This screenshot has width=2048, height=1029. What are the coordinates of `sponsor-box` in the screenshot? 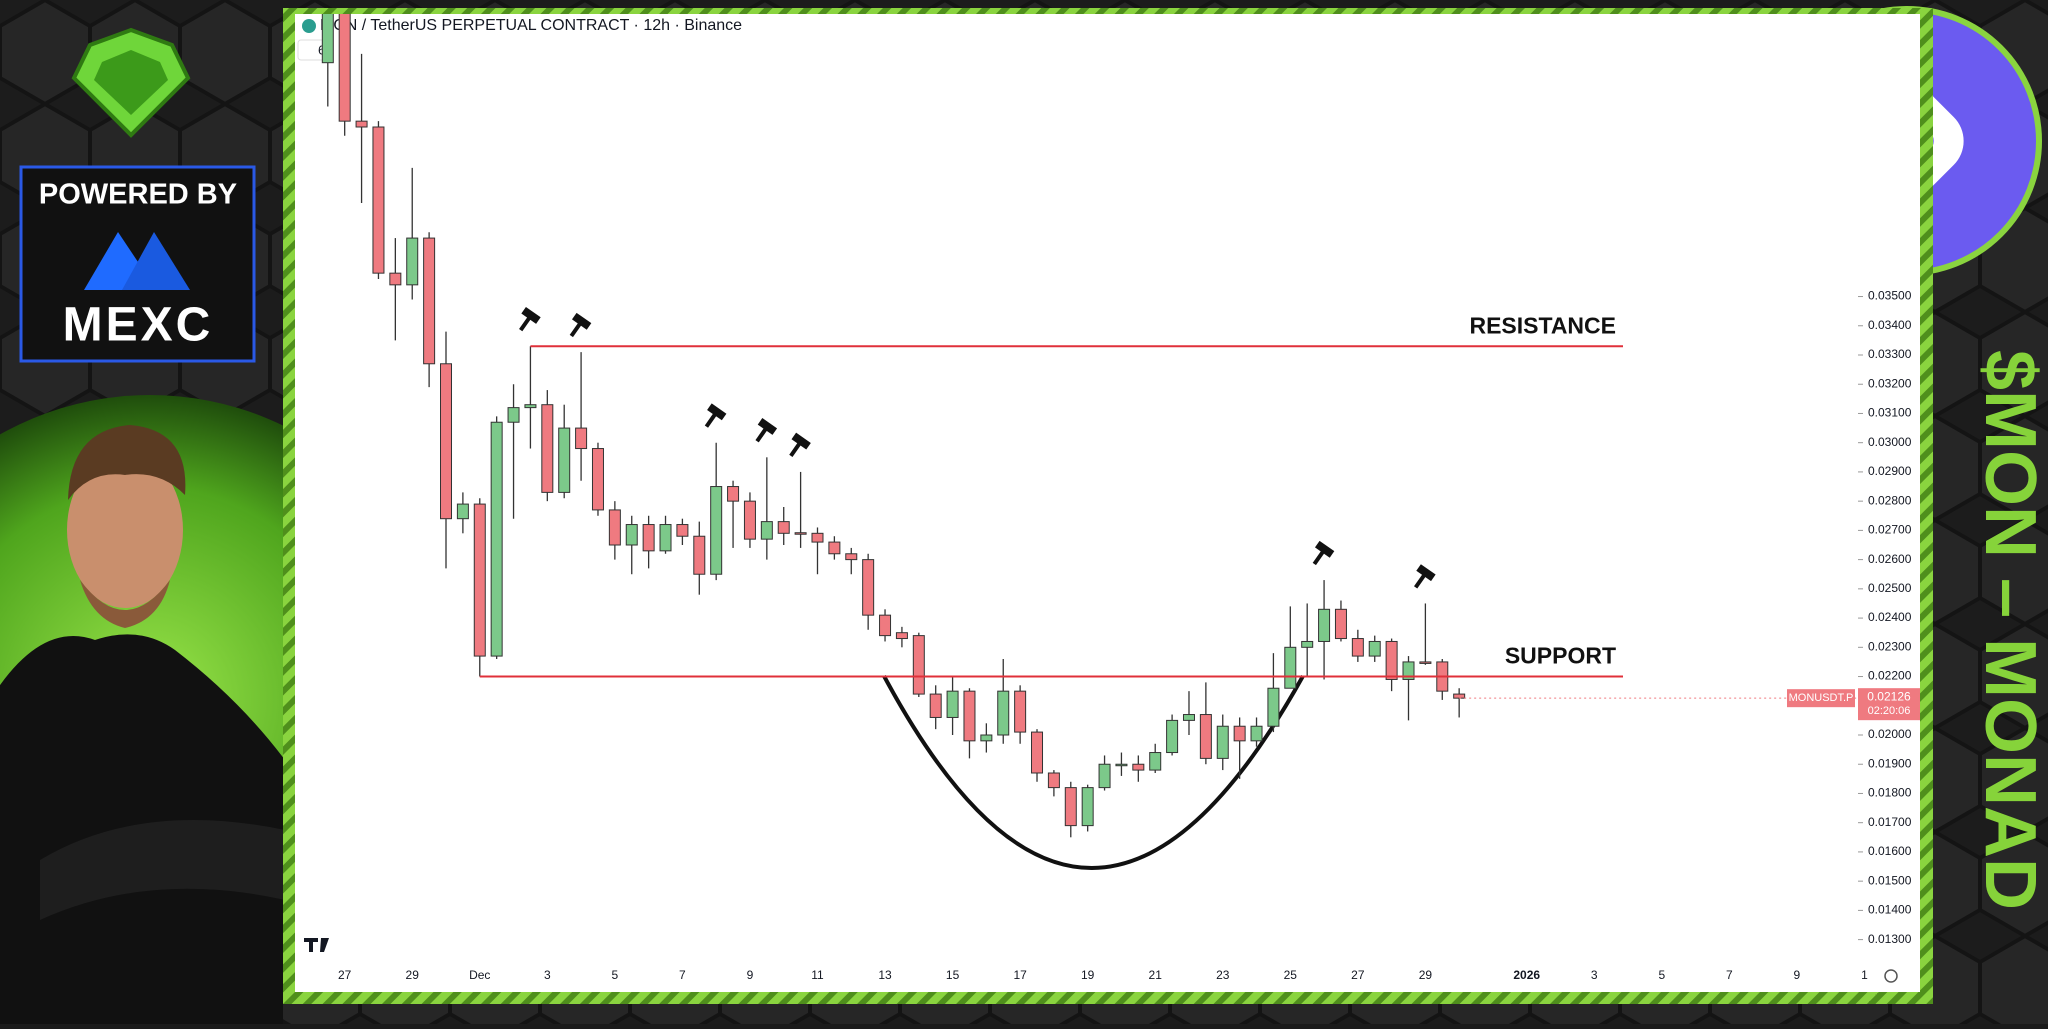 It's located at (137, 264).